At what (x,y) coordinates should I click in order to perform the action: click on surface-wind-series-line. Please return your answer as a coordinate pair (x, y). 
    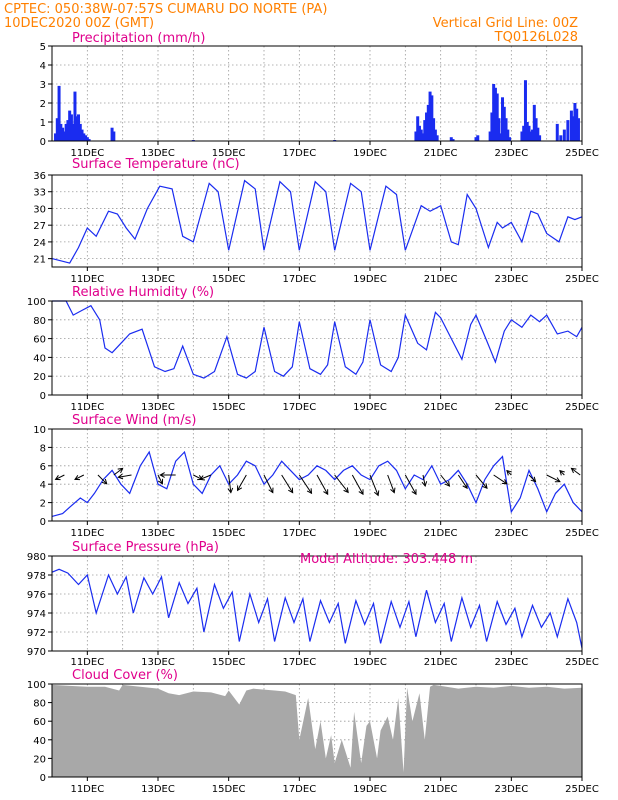
    Looking at the image, I should click on (317, 483).